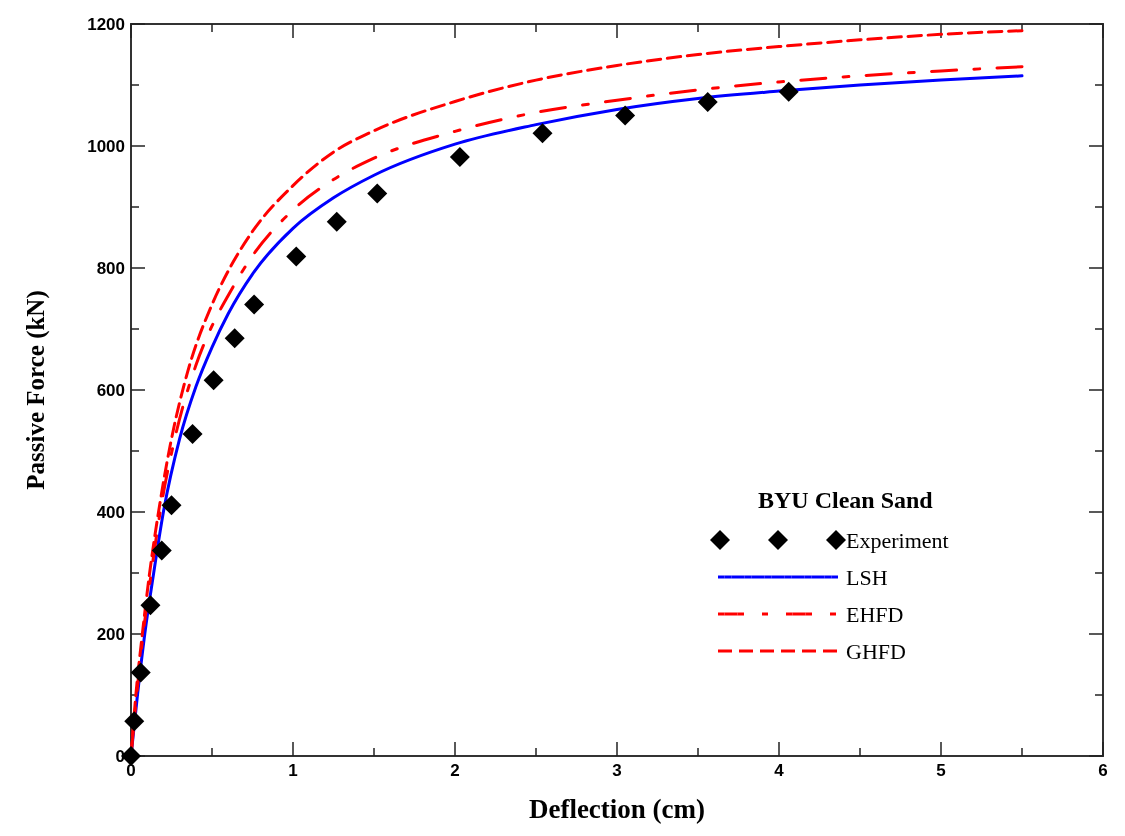 Image resolution: width=1125 pixels, height=836 pixels. What do you see at coordinates (876, 651) in the screenshot?
I see `legend-label: GHFD` at bounding box center [876, 651].